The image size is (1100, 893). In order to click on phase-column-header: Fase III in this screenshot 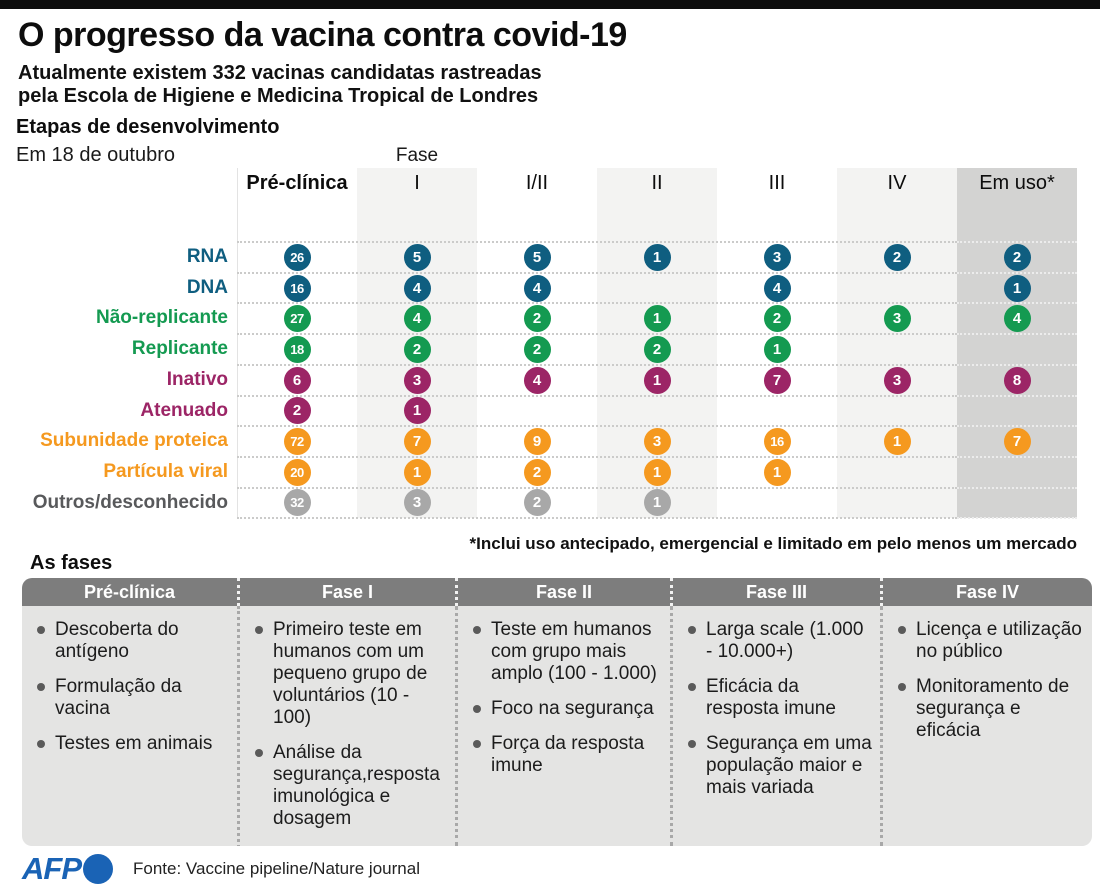, I will do `click(775, 592)`.